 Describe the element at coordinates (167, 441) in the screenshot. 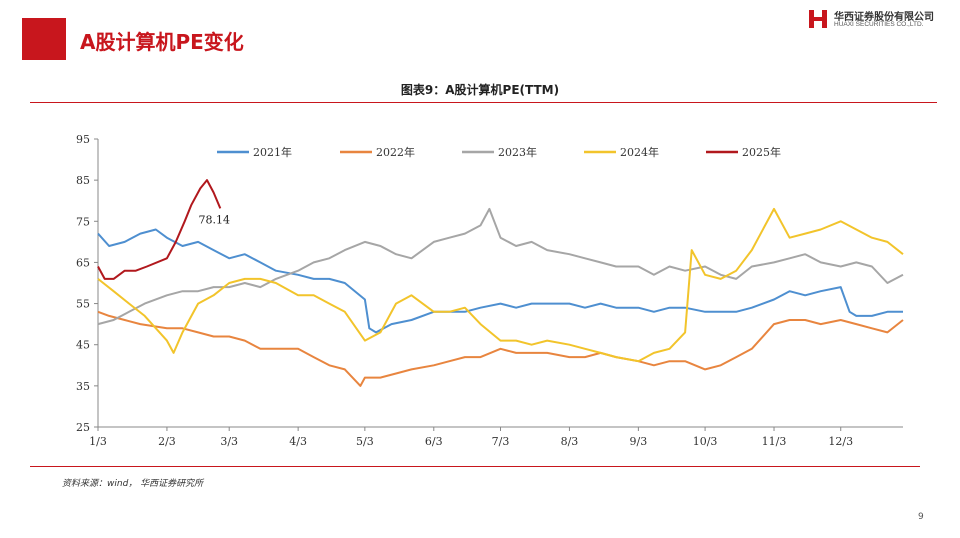

I see `x-tick-label: 2/3` at that location.